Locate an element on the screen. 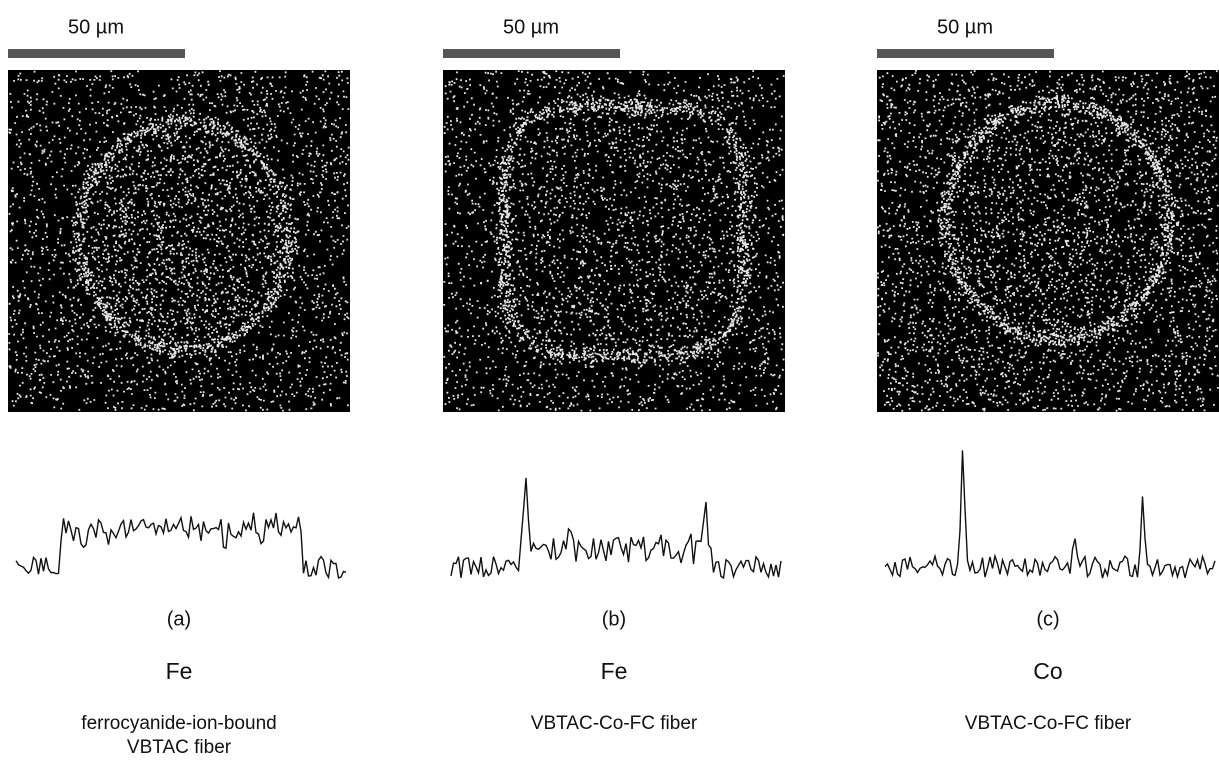 The image size is (1219, 763). sample-description: VBTAC fiber is located at coordinates (179, 747).